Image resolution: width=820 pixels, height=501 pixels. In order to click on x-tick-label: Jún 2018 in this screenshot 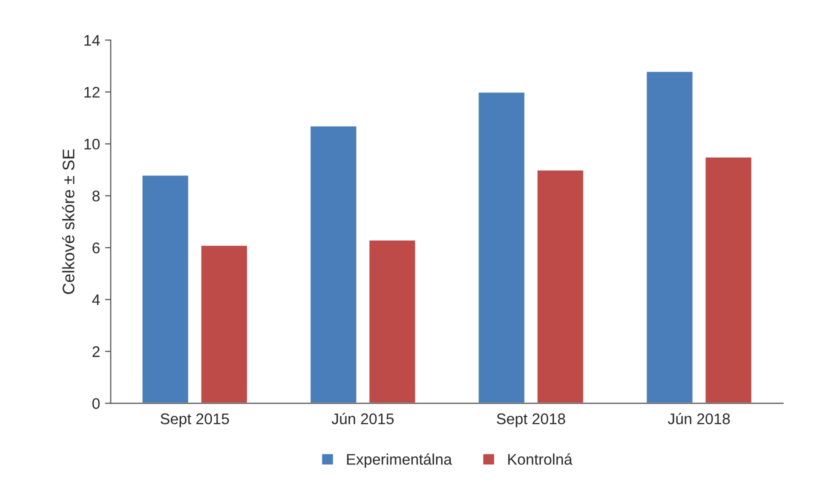, I will do `click(699, 418)`.